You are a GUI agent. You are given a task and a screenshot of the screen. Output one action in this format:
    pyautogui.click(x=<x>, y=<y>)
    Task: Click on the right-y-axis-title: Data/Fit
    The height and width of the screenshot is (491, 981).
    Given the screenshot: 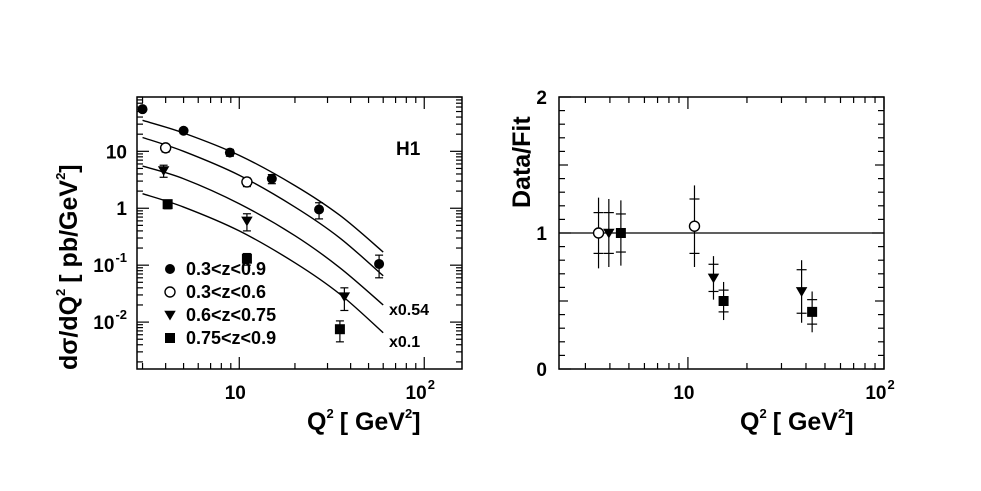 What is the action you would take?
    pyautogui.click(x=522, y=162)
    